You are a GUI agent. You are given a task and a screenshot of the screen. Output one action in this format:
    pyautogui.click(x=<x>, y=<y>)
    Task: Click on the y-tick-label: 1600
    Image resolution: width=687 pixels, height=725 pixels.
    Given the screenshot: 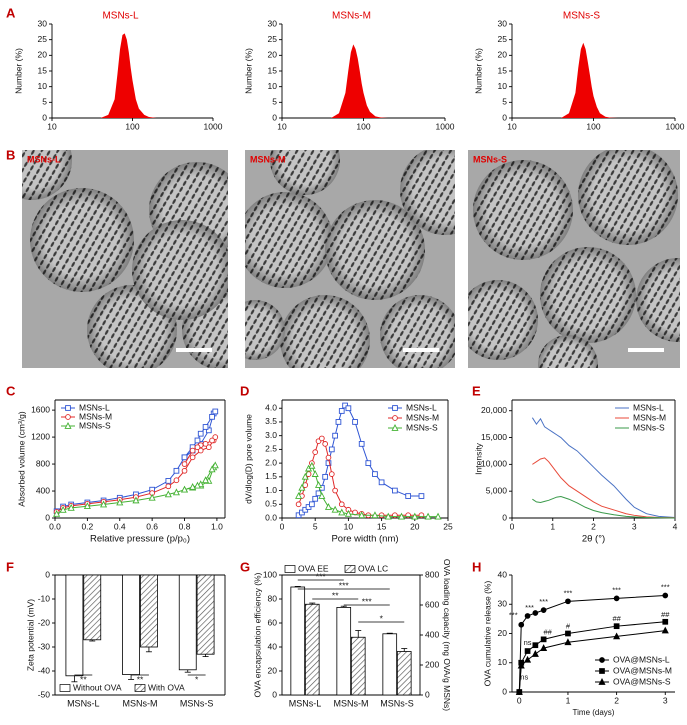 What is the action you would take?
    pyautogui.click(x=40, y=409)
    